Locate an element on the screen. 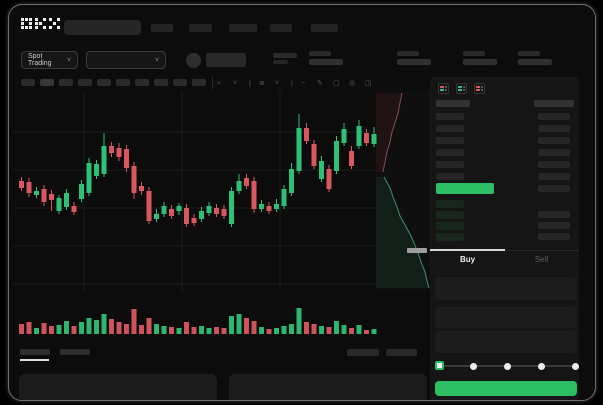 The width and height of the screenshot is (603, 405). tab-buy: Buy is located at coordinates (467, 259).